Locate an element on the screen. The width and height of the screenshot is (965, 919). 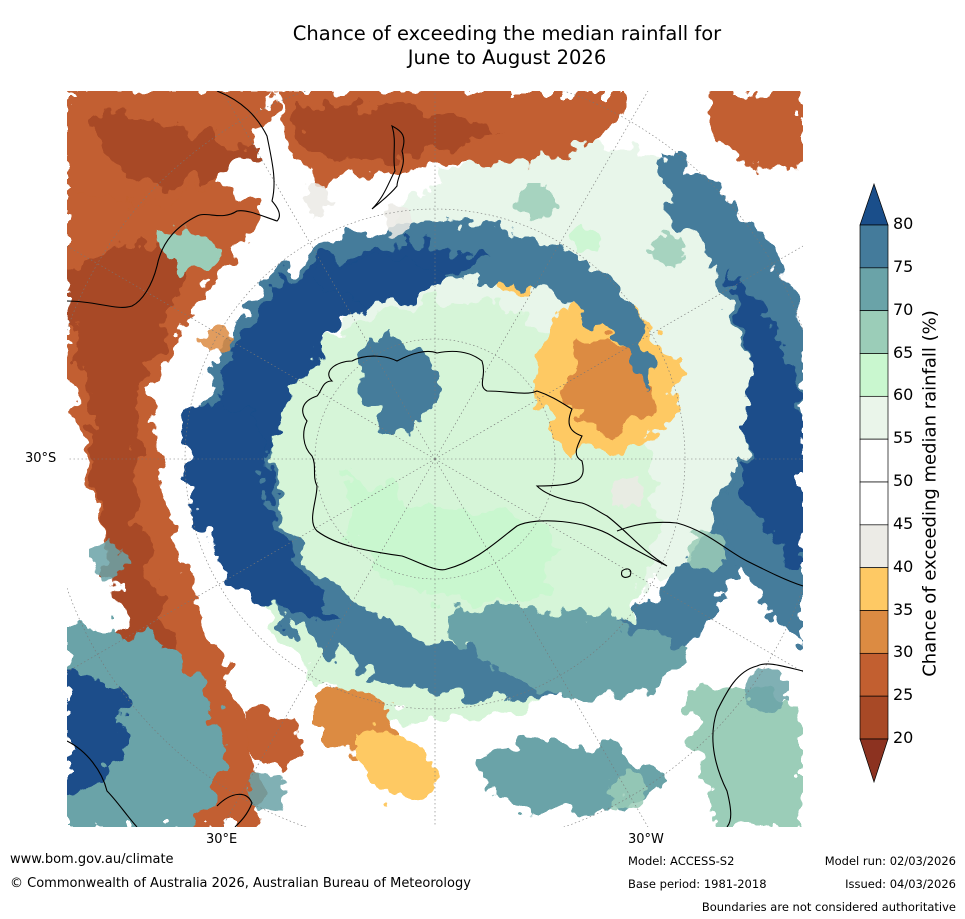
colorbar-tick-label: 30 is located at coordinates (903, 652).